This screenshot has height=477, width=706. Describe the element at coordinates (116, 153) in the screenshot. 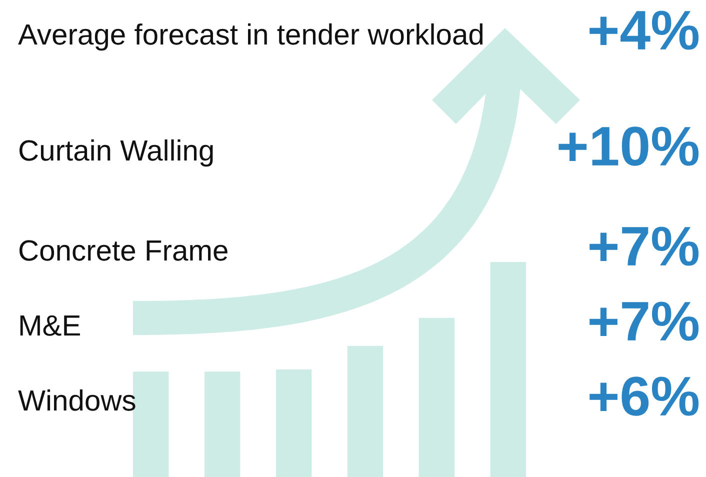

I see `category-label: Curtain Walling` at that location.